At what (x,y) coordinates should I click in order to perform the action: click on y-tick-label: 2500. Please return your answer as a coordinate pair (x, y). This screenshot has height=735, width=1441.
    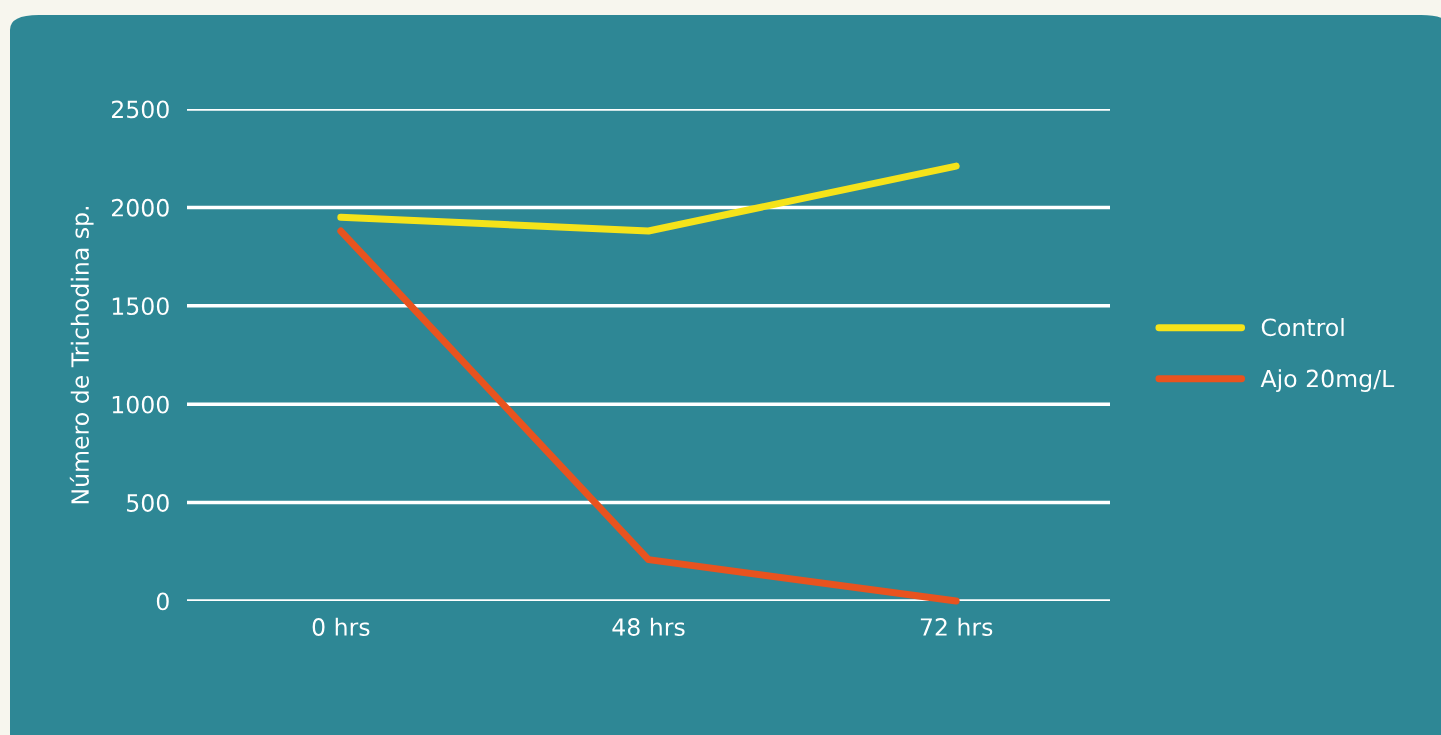
    Looking at the image, I should click on (140, 109).